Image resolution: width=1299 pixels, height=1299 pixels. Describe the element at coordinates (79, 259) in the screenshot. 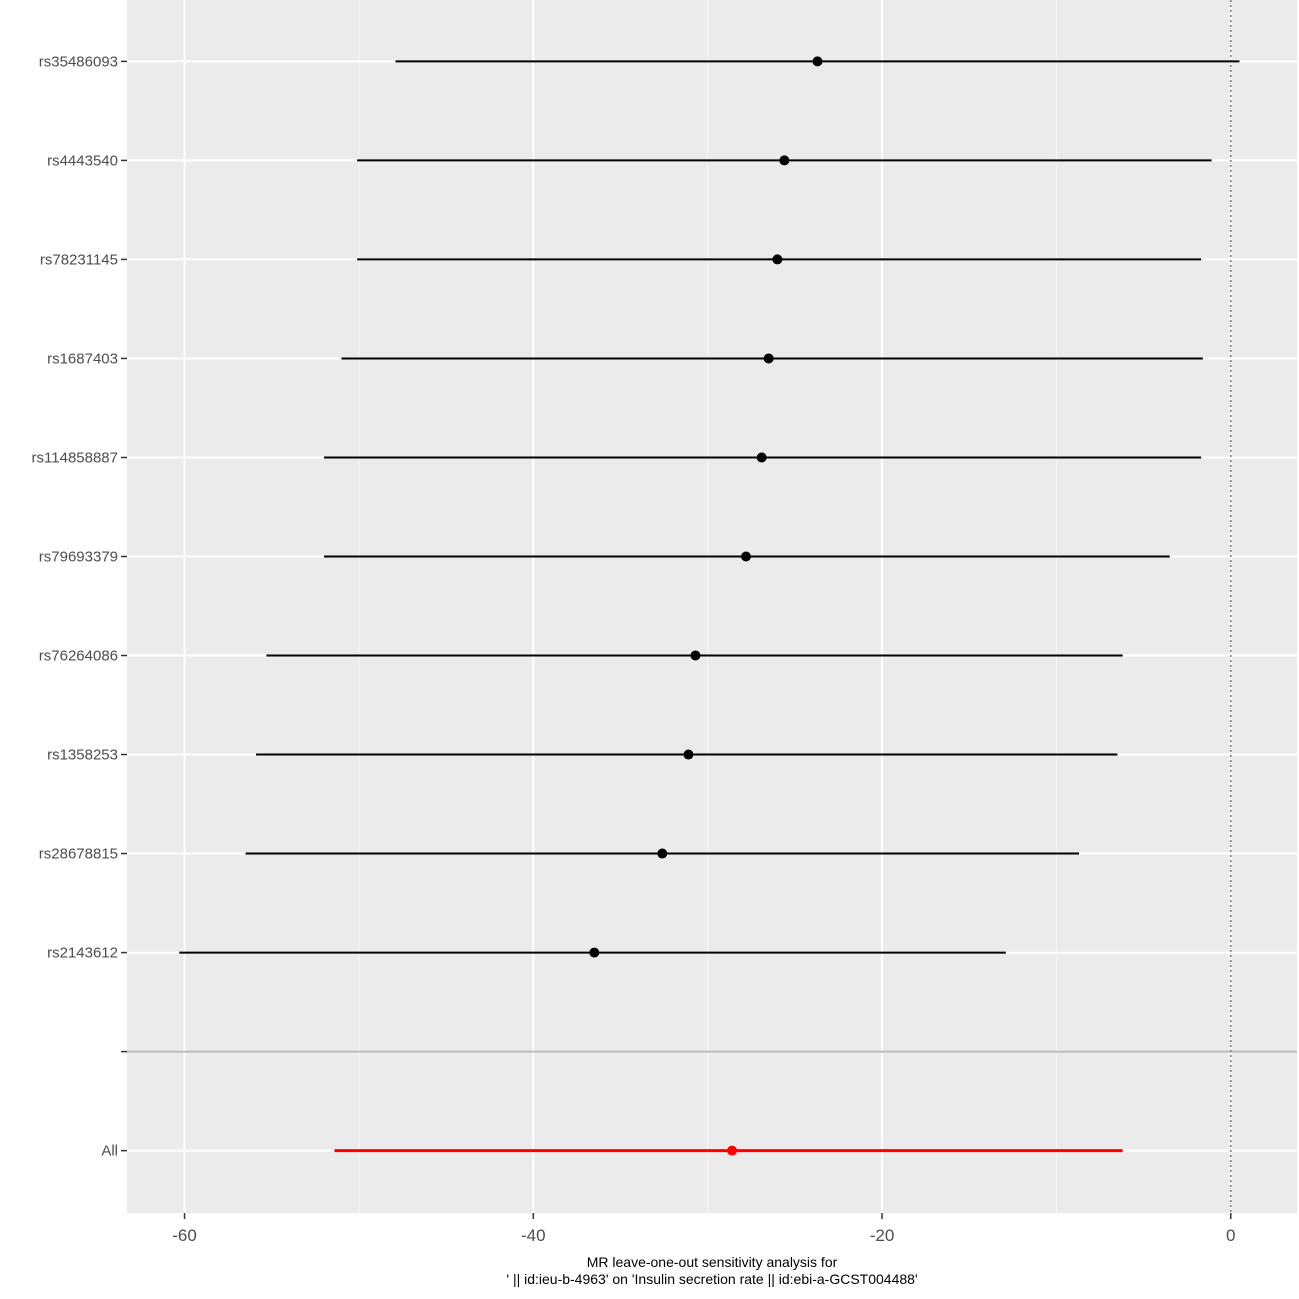

I see `y-tick-label: rs78231145` at that location.